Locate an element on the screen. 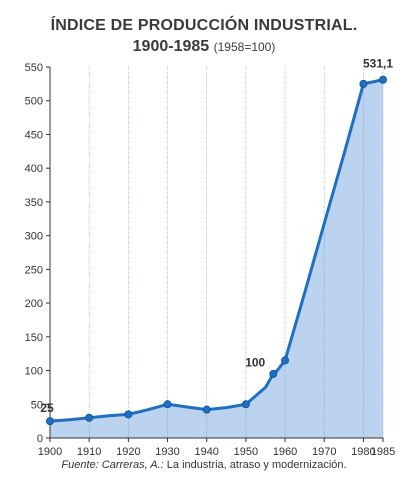 Image resolution: width=408 pixels, height=480 pixels. y-tick-label: 350 is located at coordinates (34, 203).